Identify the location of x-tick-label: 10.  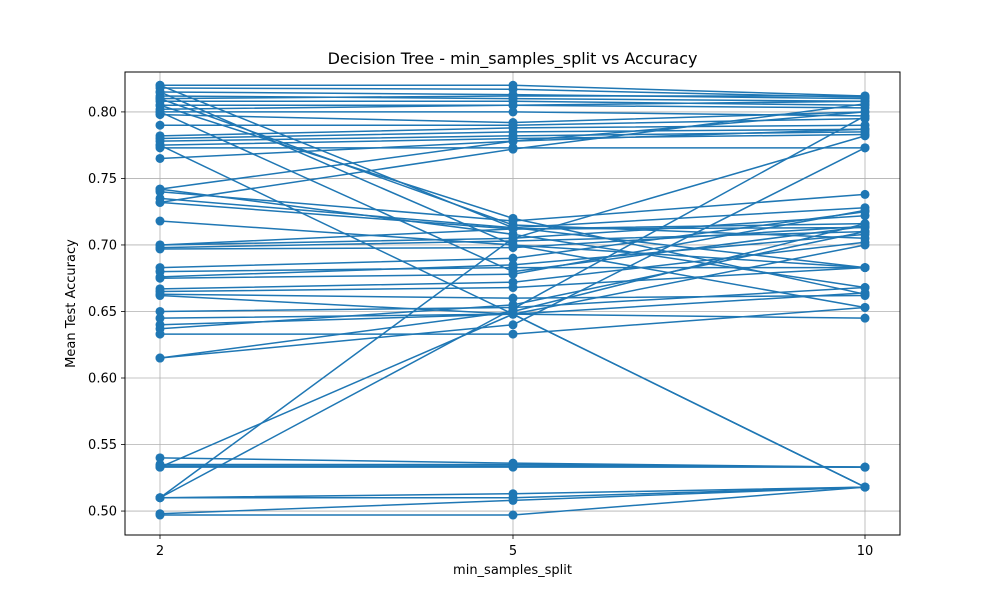
(865, 551).